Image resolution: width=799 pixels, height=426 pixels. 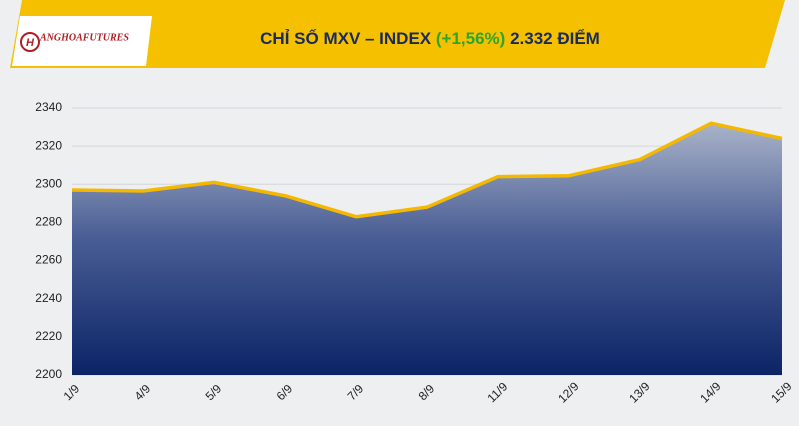 What do you see at coordinates (84, 37) in the screenshot?
I see `logo-text: ANGHOAFUTURES` at bounding box center [84, 37].